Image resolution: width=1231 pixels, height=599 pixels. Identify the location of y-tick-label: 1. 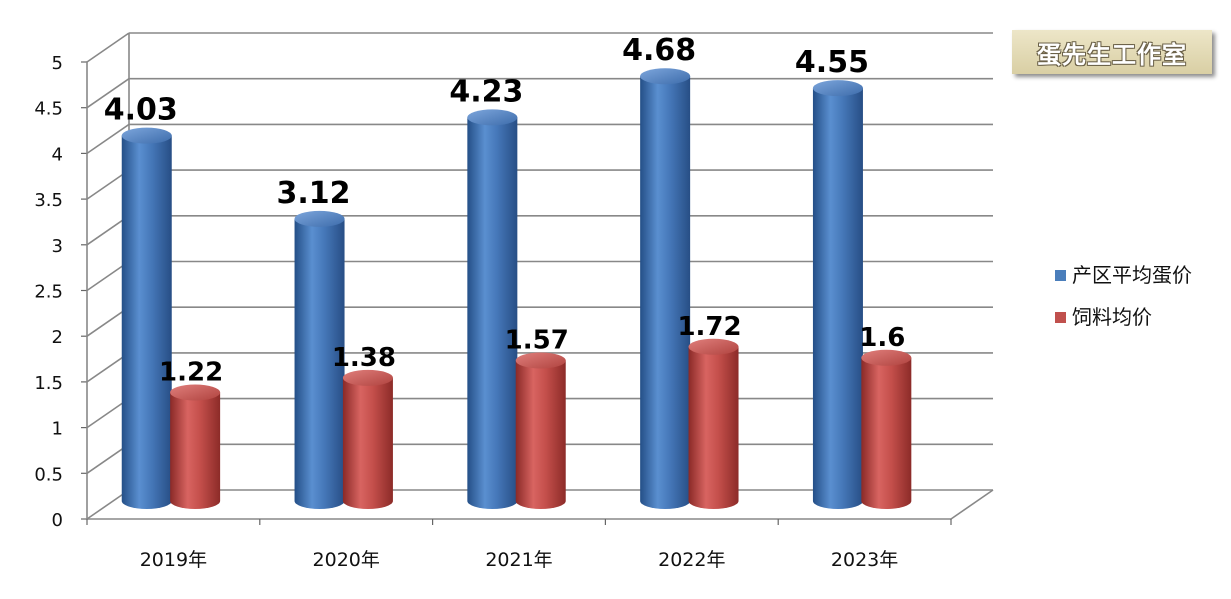
(57, 429).